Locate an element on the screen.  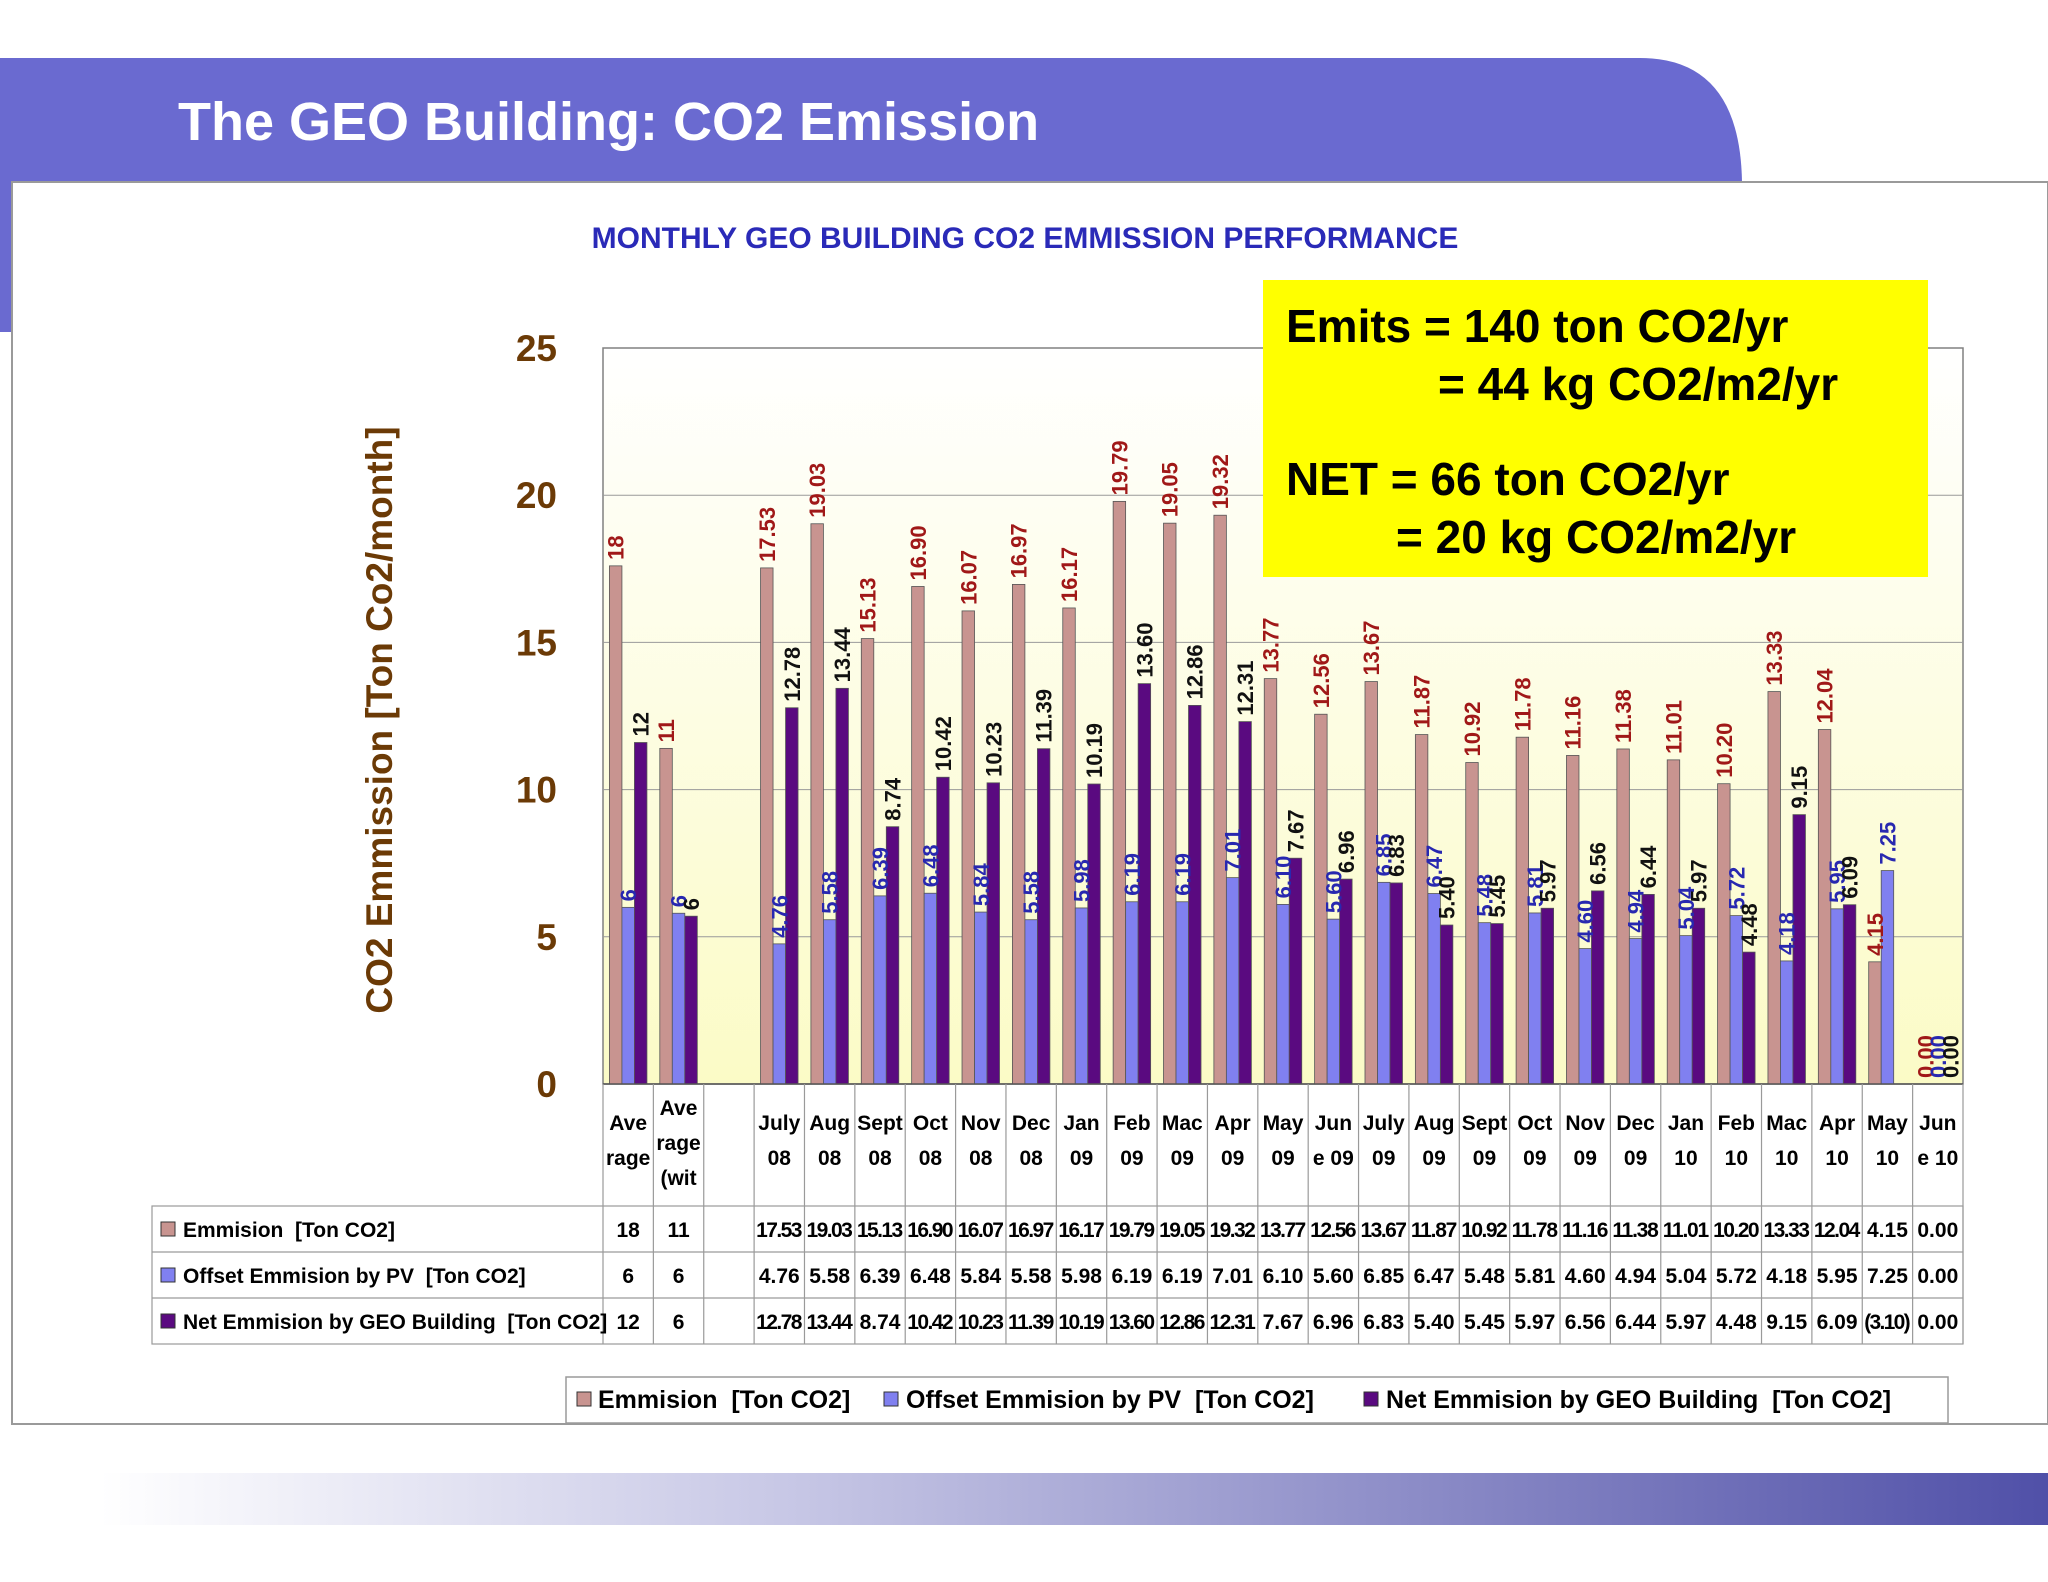
callout-line-4: = 20 kg CO2/m2/yr is located at coordinates (1596, 537).